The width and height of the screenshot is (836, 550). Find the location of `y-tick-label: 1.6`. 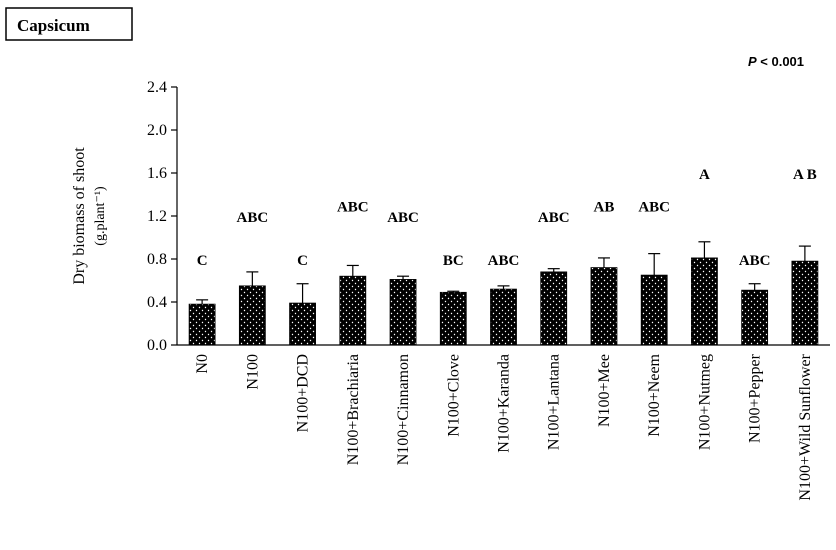

y-tick-label: 1.6 is located at coordinates (157, 173).